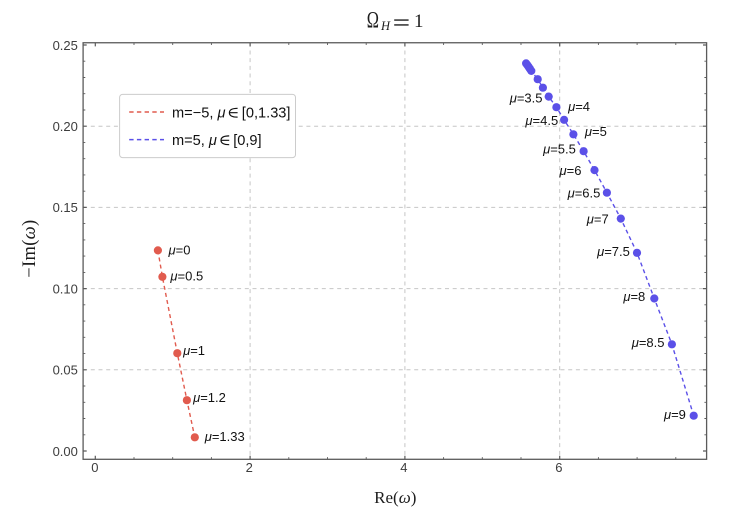 The width and height of the screenshot is (737, 518). I want to click on svg-text: Re(ω), so click(395, 497).